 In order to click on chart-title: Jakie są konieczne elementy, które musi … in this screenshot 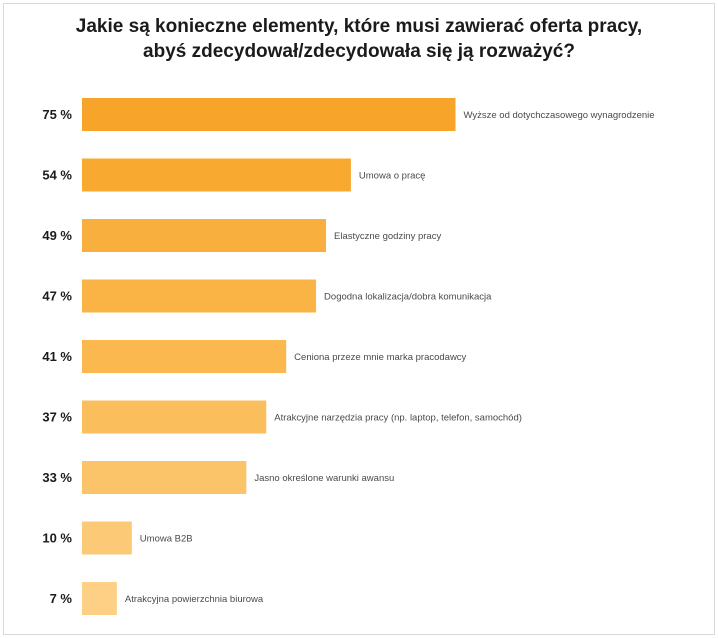, I will do `click(359, 39)`.